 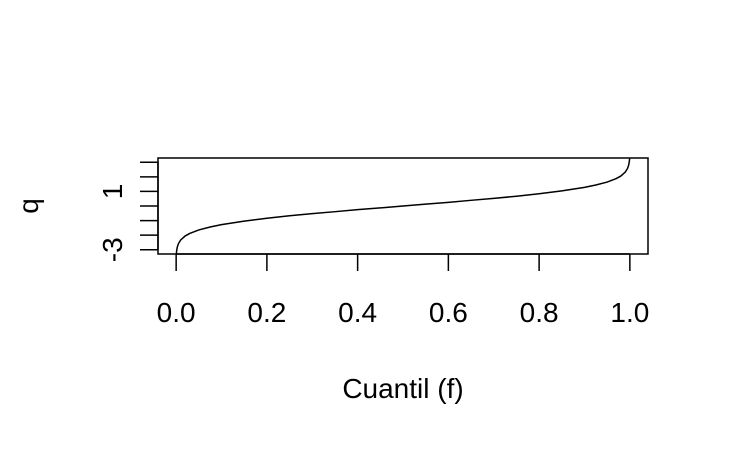 What do you see at coordinates (403, 290) in the screenshot?
I see `x-axis: 0.0 0.2 0.4 0.6 0.8 1.0` at bounding box center [403, 290].